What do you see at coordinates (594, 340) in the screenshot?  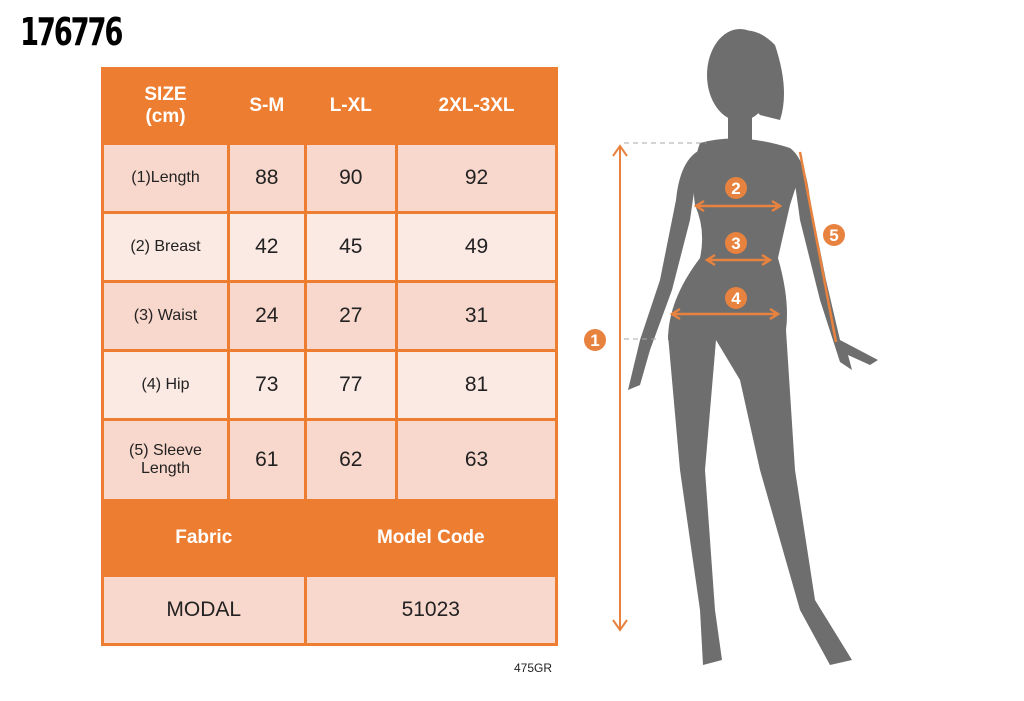 I see `marker-1: 1` at bounding box center [594, 340].